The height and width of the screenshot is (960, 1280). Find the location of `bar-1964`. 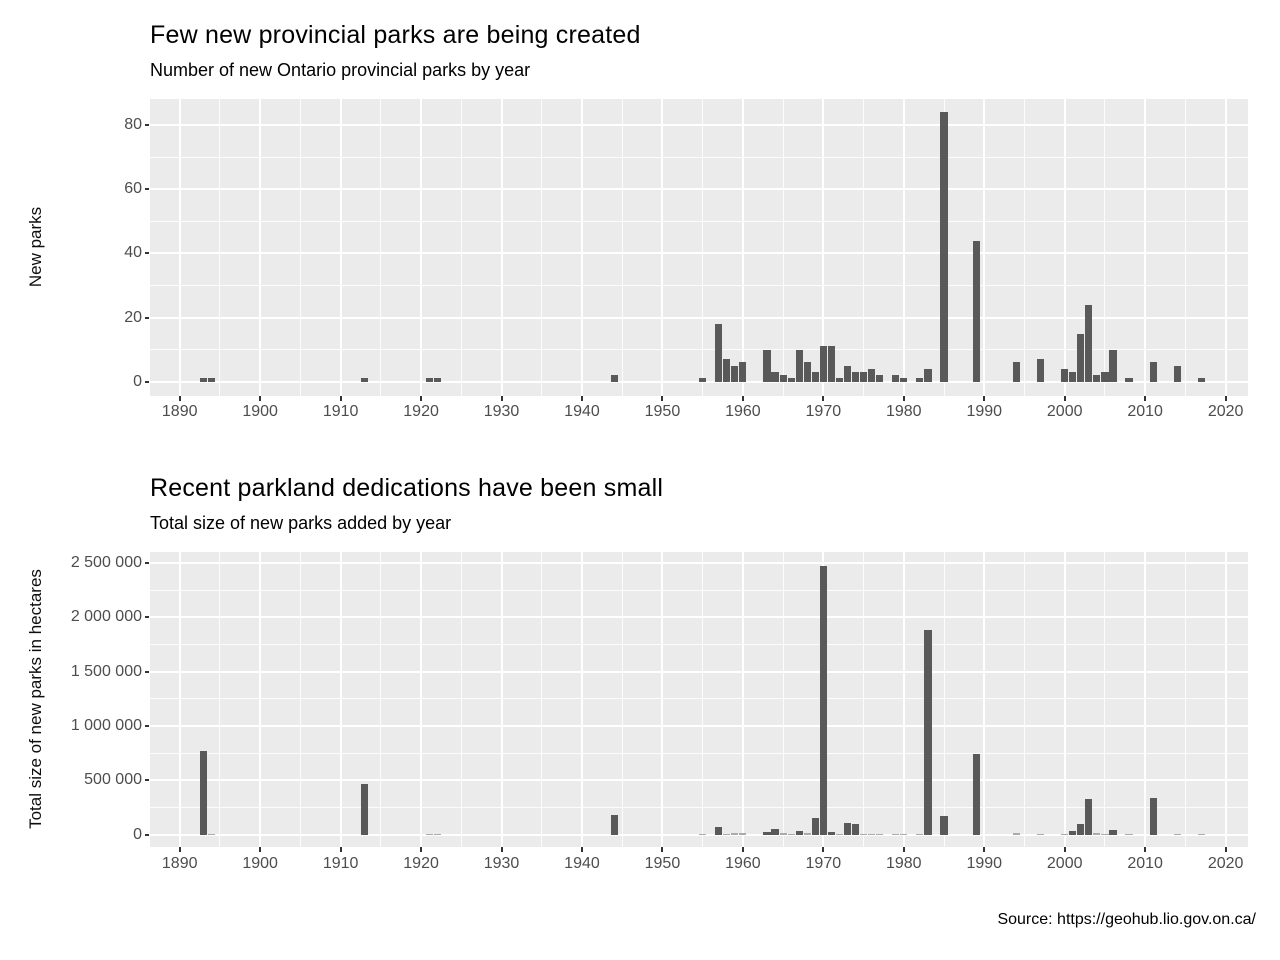

bar-1964 is located at coordinates (775, 832).